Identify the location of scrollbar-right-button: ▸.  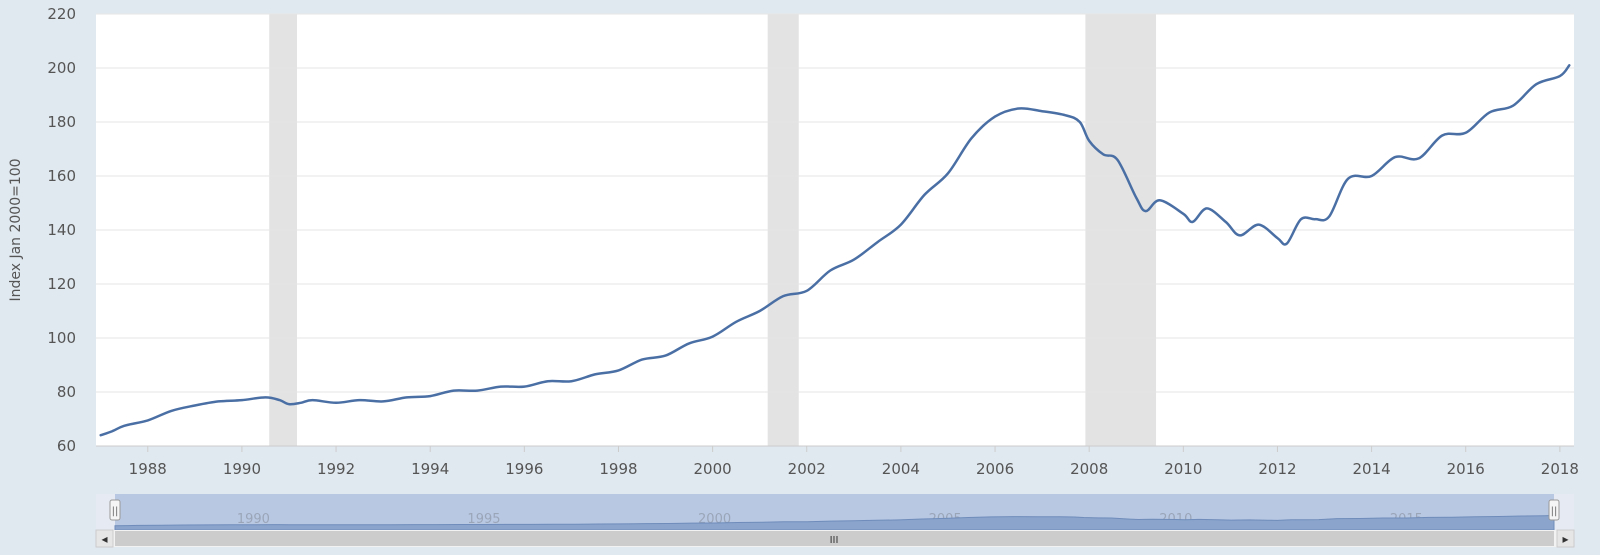
(1565, 538).